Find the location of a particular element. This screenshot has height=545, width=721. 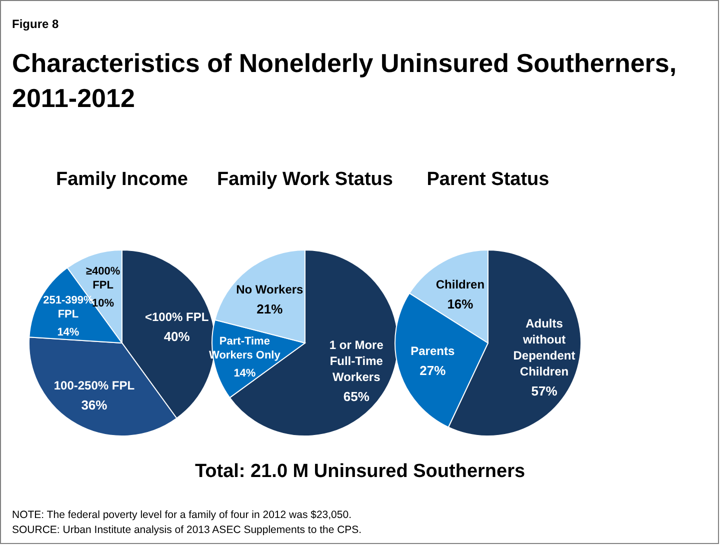

data-label: 36% is located at coordinates (94, 405).